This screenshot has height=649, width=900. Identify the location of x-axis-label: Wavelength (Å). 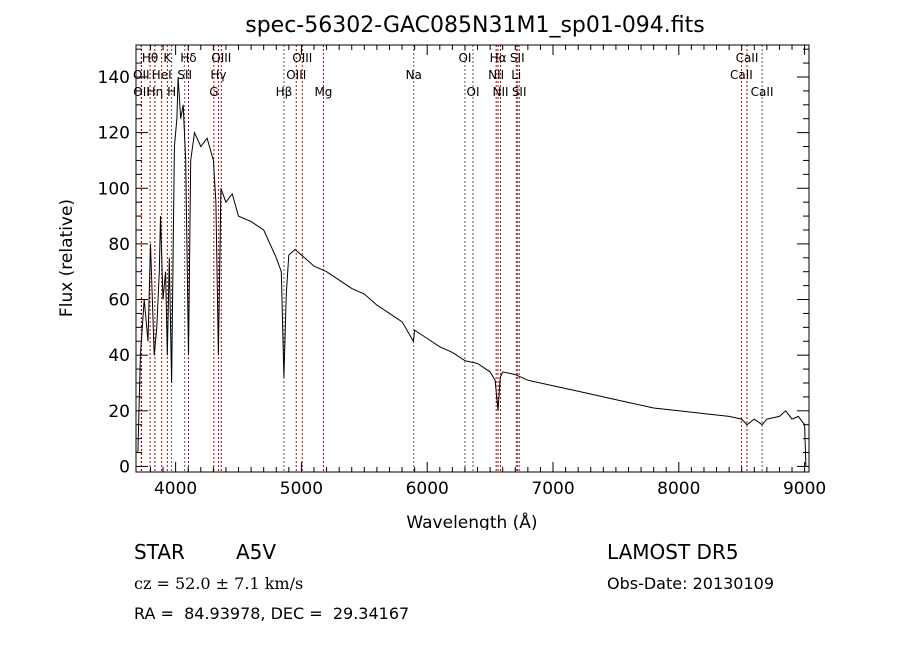
(471, 520).